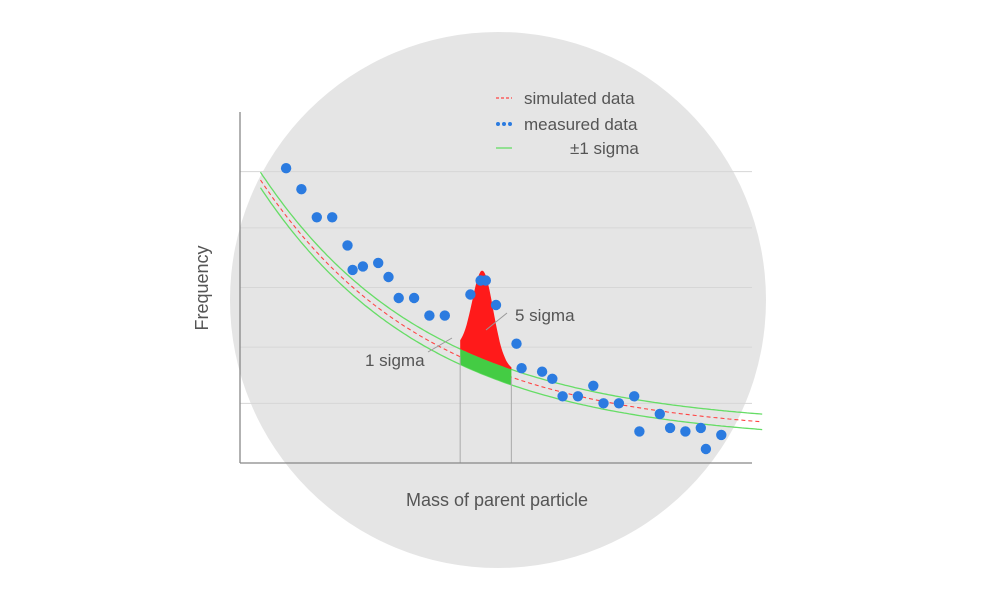  I want to click on baseline-label-pointer, so click(440, 345).